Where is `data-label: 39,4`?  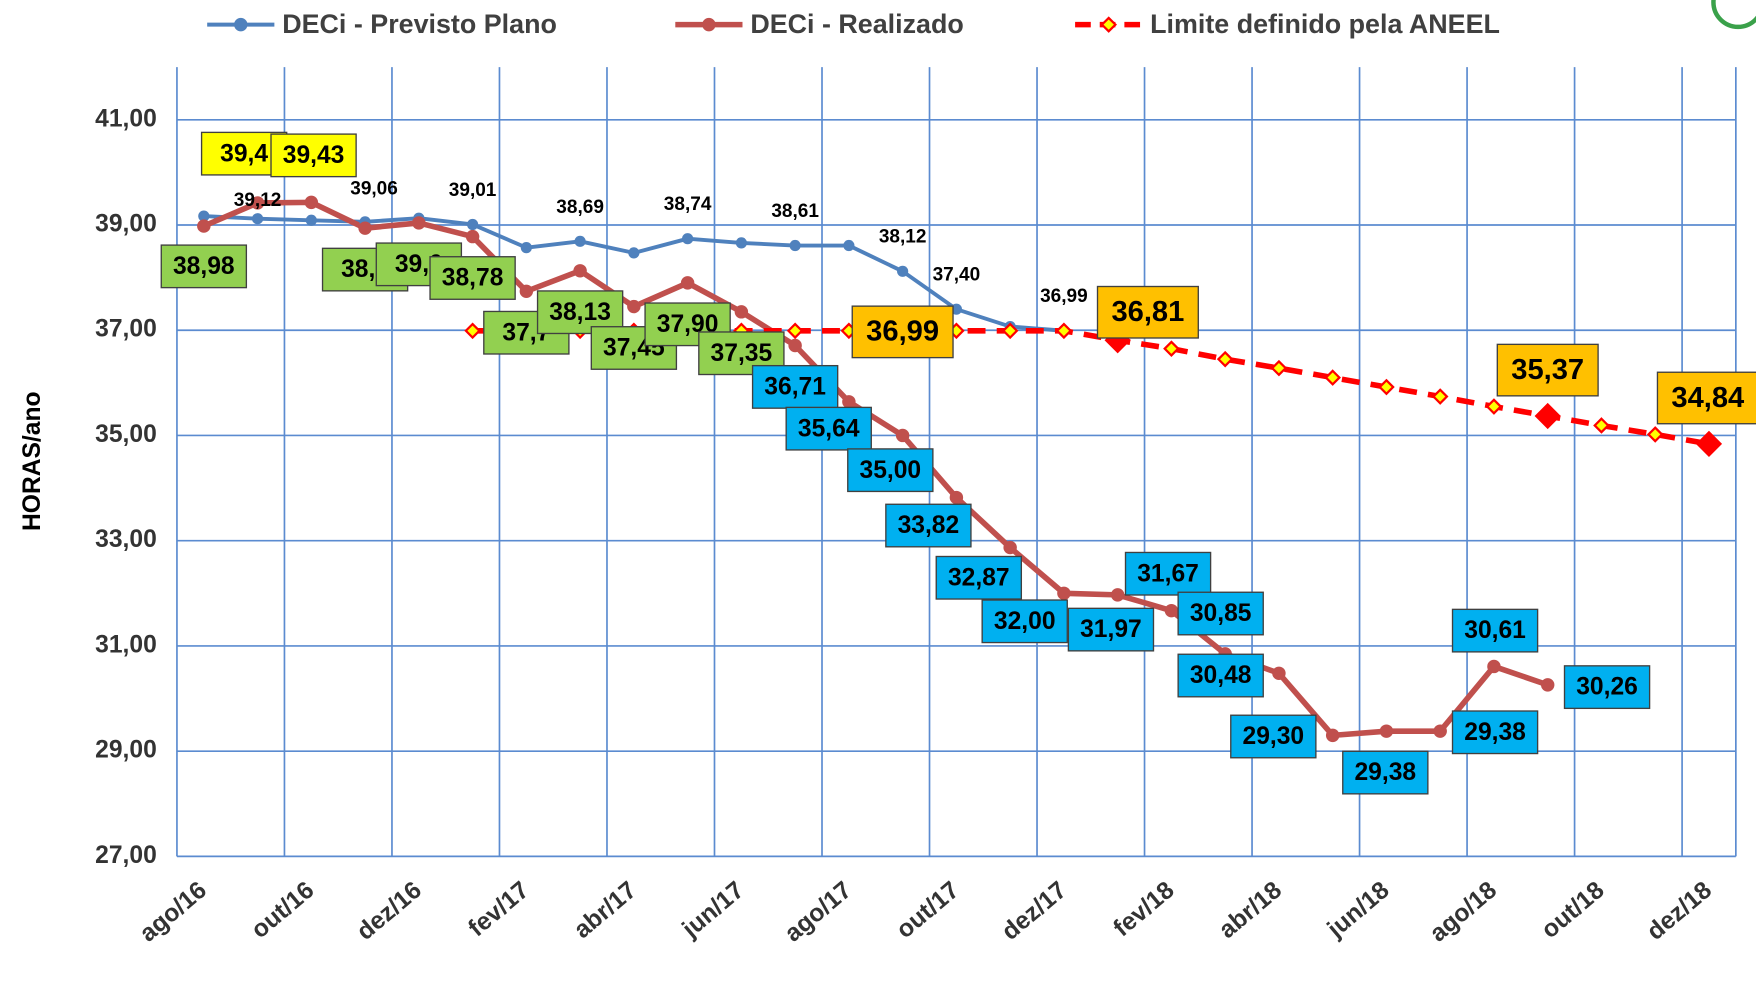 data-label: 39,4 is located at coordinates (244, 153).